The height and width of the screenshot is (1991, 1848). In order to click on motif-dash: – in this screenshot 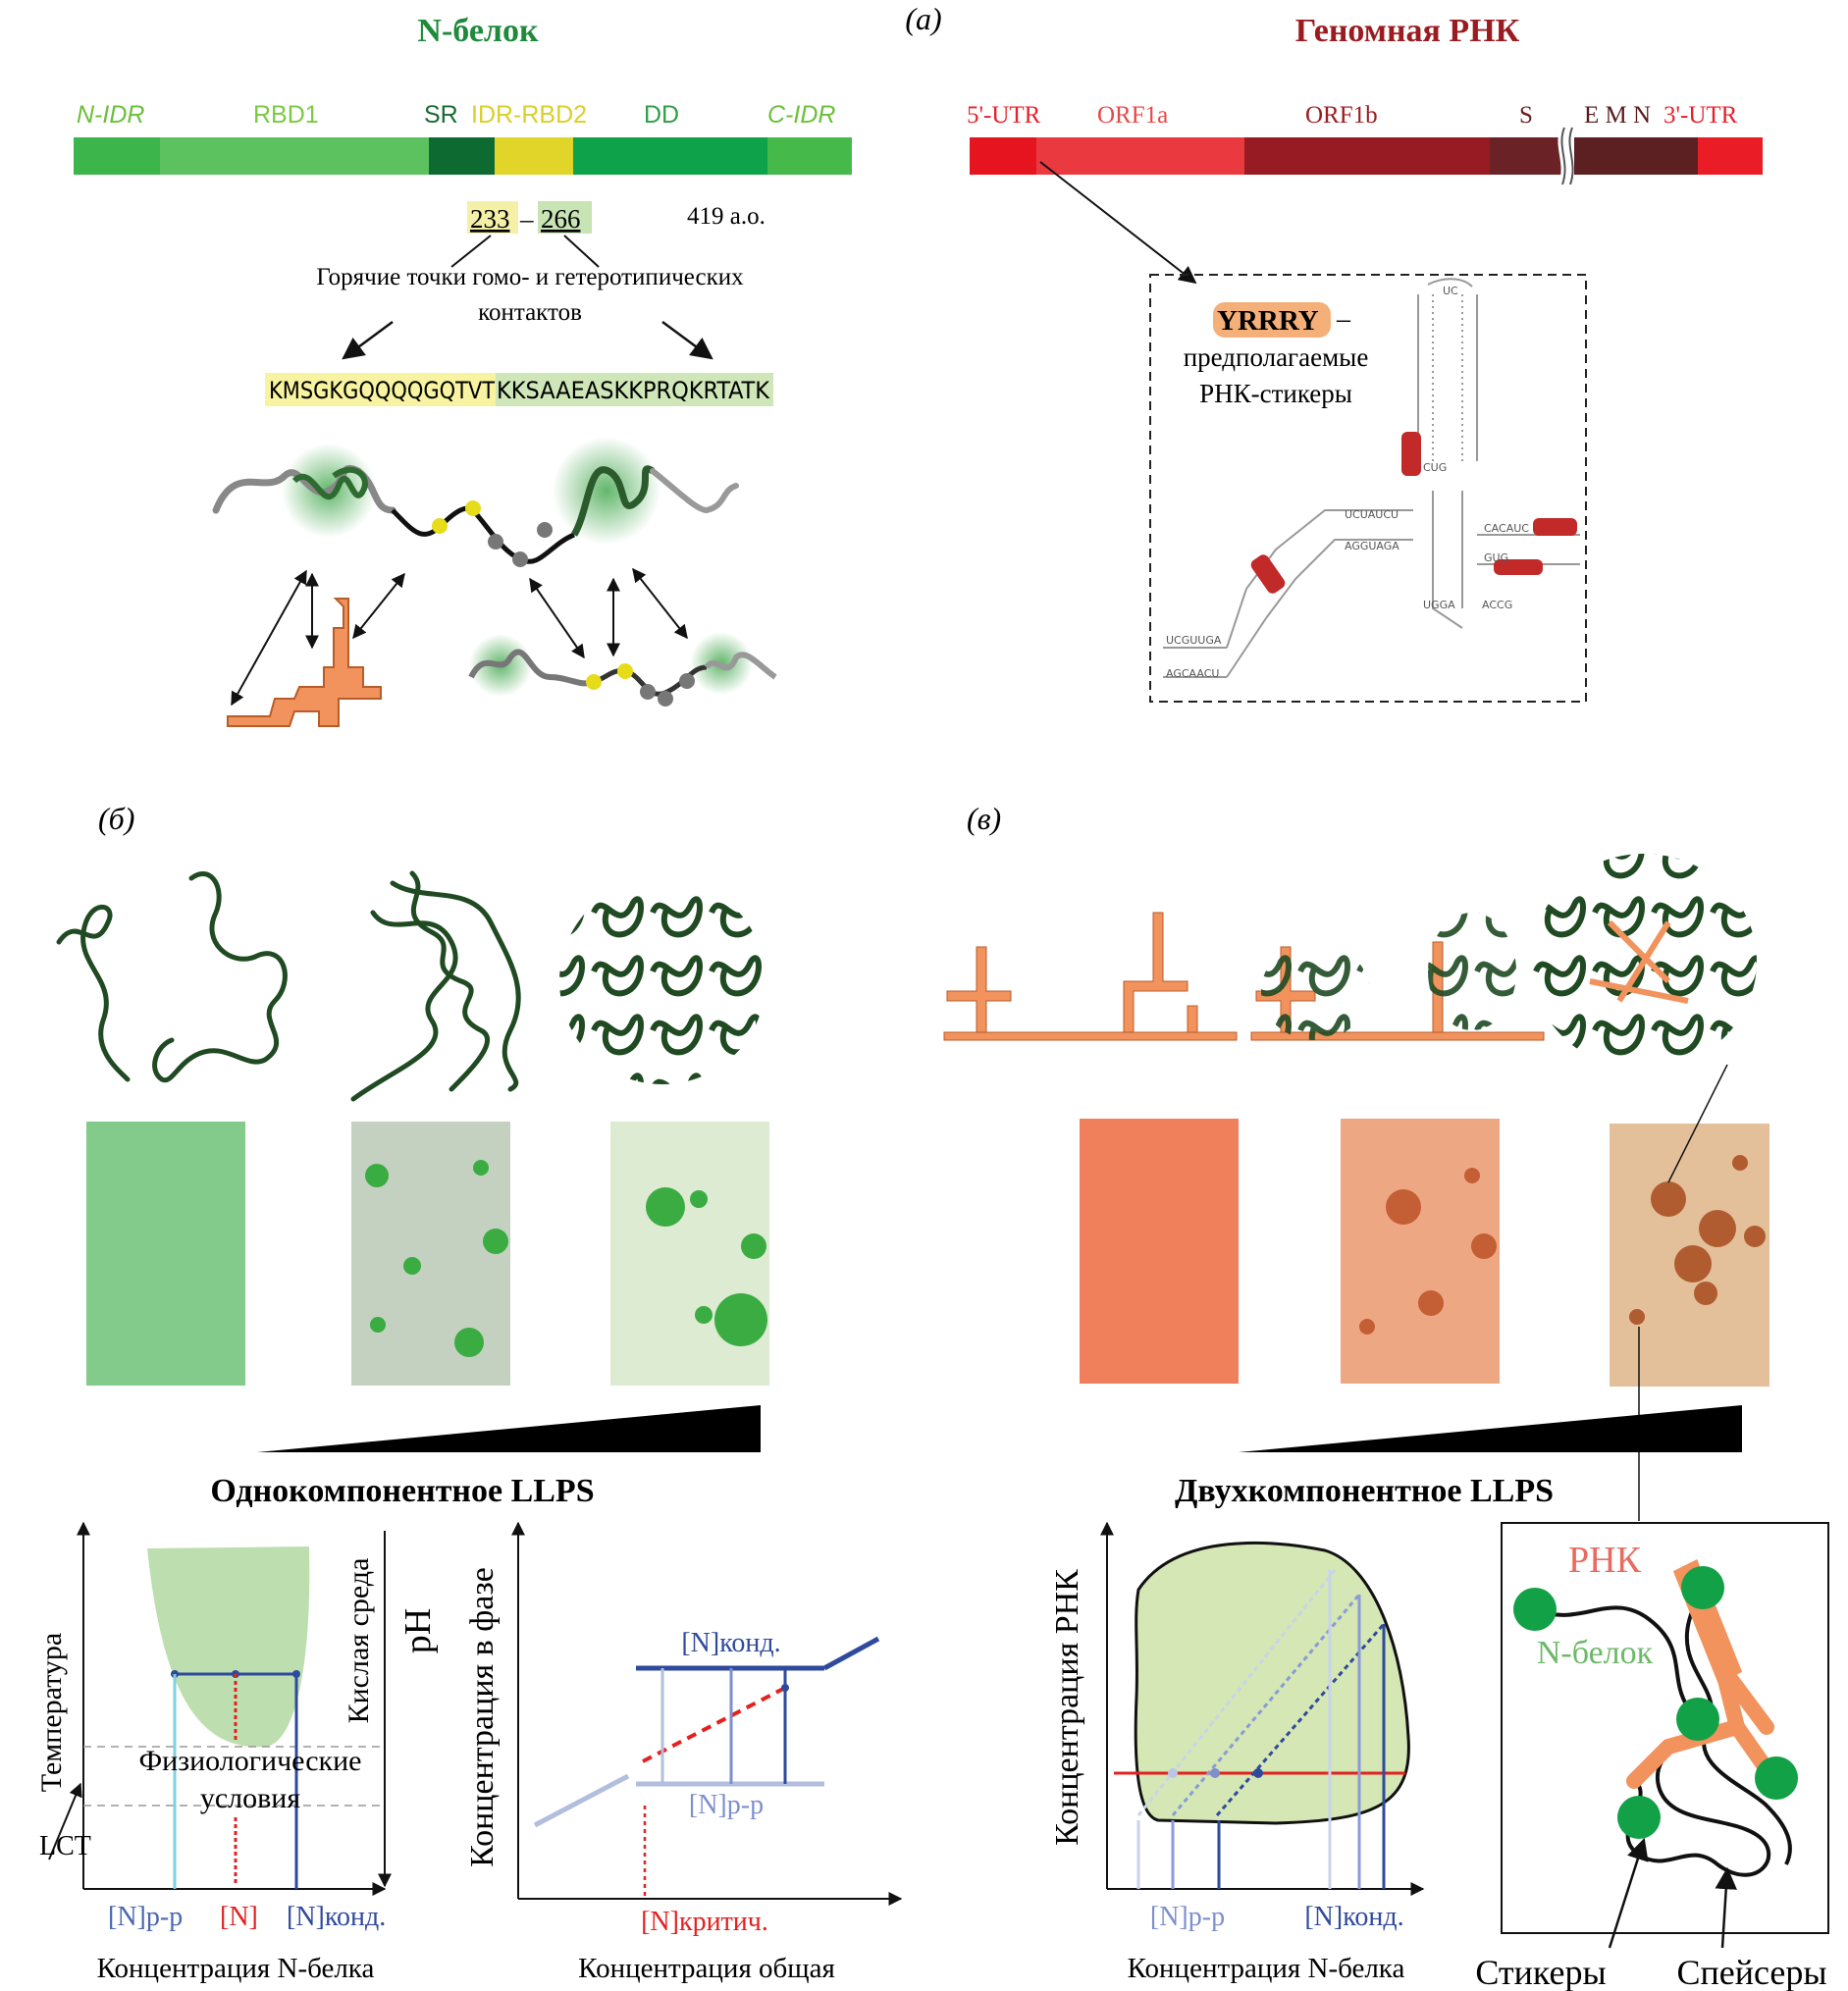, I will do `click(1344, 319)`.